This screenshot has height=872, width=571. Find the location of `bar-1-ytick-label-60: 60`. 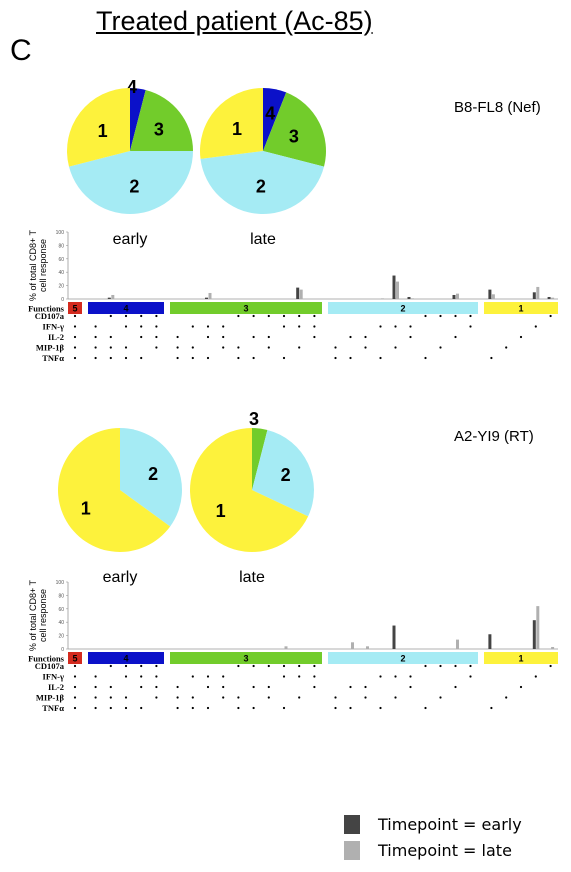

bar-1-ytick-label-60: 60 is located at coordinates (61, 610).